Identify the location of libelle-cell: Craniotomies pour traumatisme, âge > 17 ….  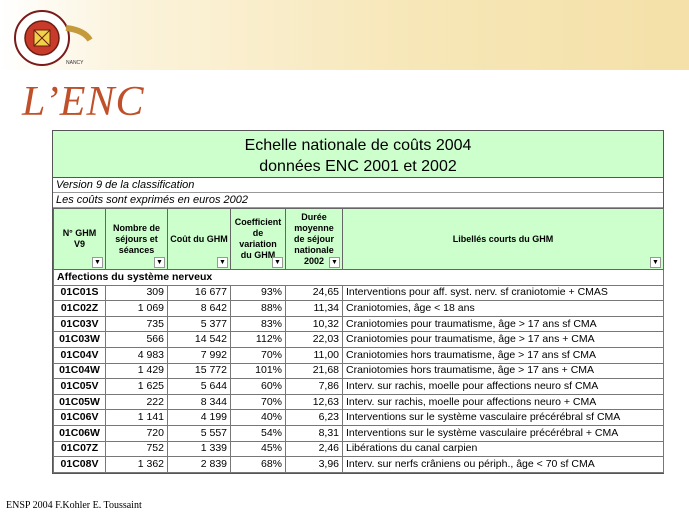
(503, 339).